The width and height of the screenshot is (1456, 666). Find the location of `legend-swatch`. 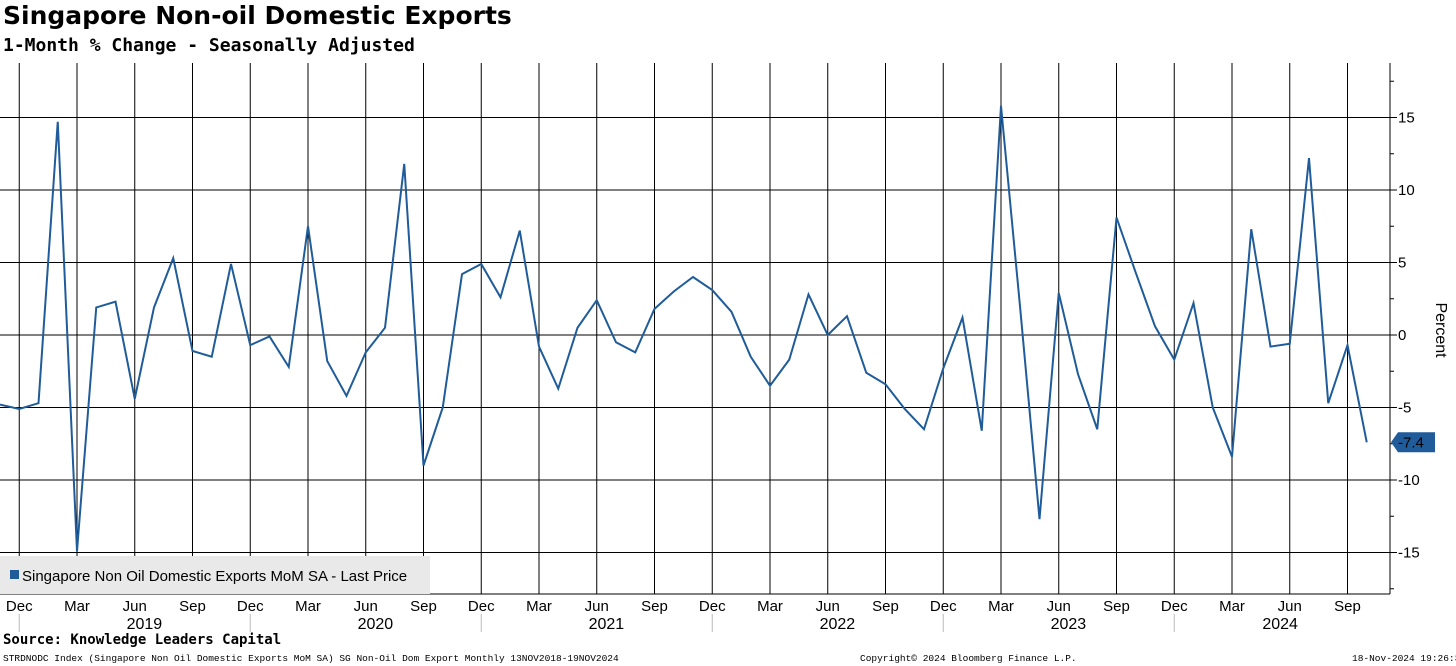

legend-swatch is located at coordinates (14, 574).